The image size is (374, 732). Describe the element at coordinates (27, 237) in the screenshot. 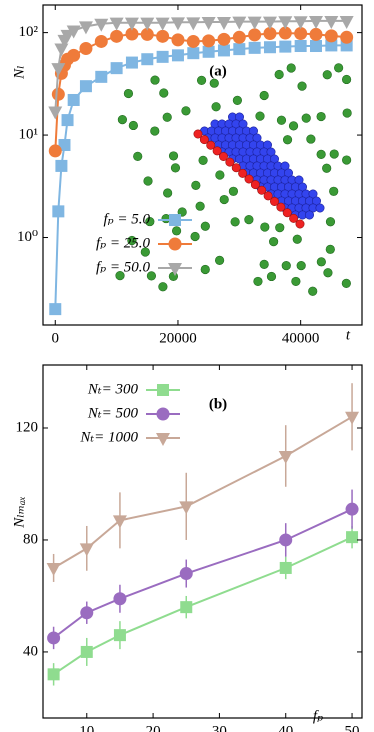

I see `y-tick-label: 10⁰` at that location.